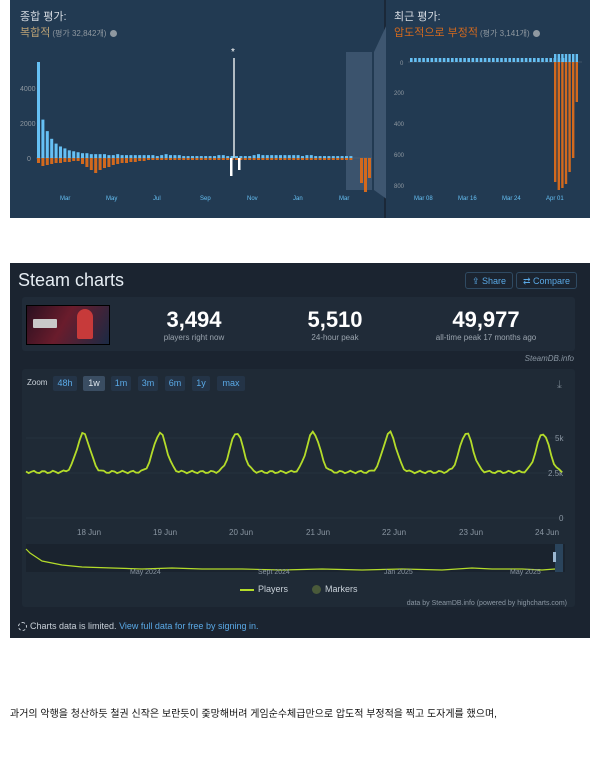  Describe the element at coordinates (189, 626) in the screenshot. I see `signin-link: View full data for free by signing in.` at that location.